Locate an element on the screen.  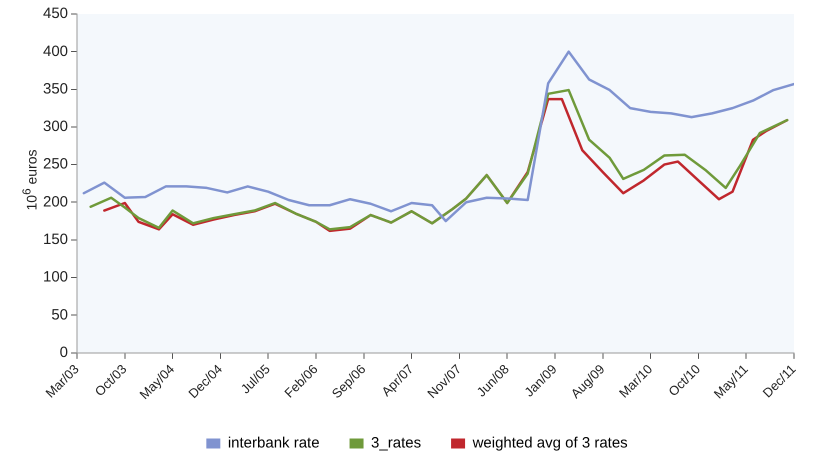
y-tick-label: 50 is located at coordinates (59, 315).